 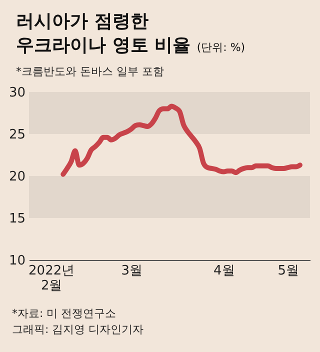 What do you see at coordinates (289, 271) in the screenshot?
I see `x-tick-label: 5월` at bounding box center [289, 271].